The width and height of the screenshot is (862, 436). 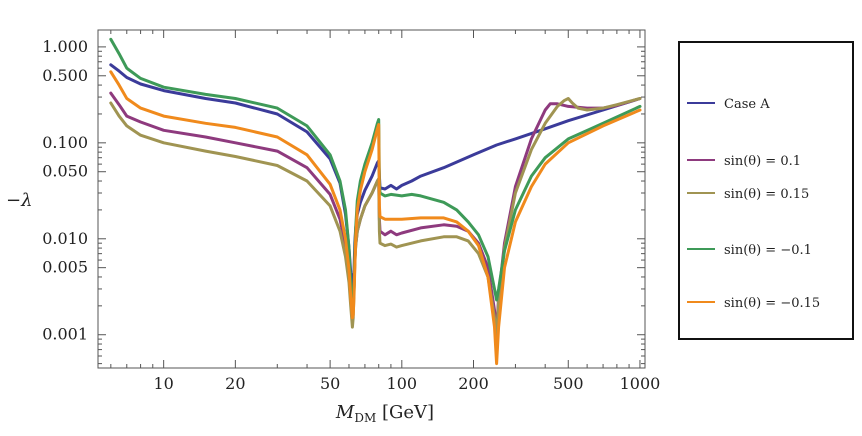 I want to click on y-axis-label: −λ, so click(x=19, y=200).